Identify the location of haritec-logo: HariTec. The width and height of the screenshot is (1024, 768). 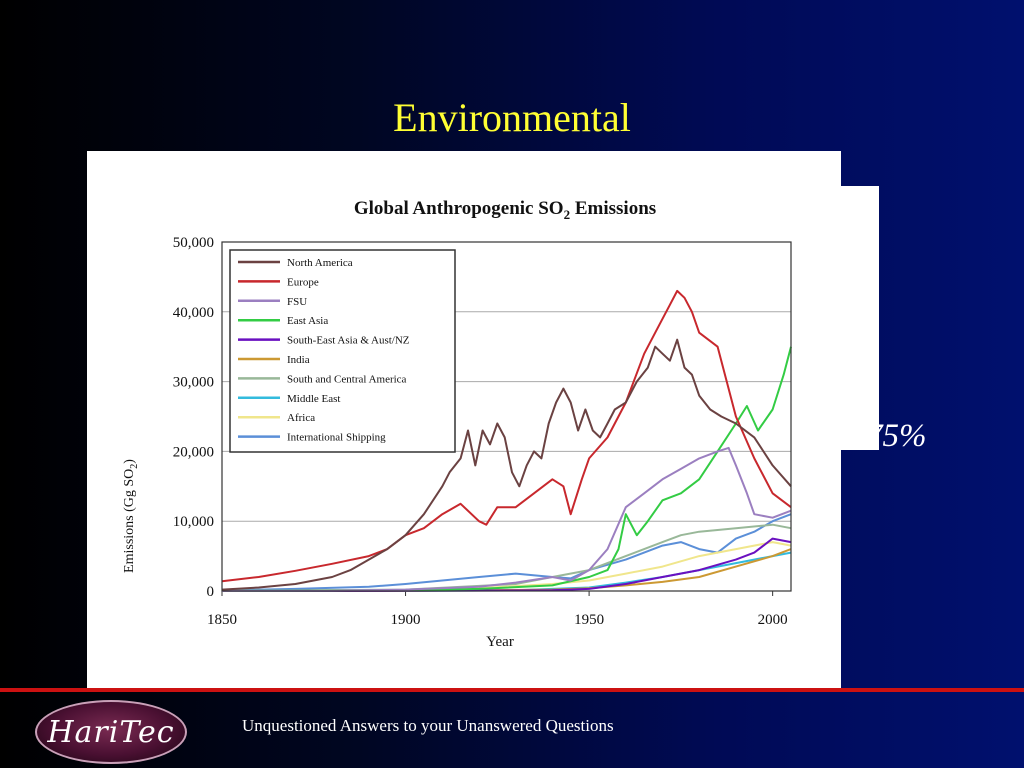
(111, 732).